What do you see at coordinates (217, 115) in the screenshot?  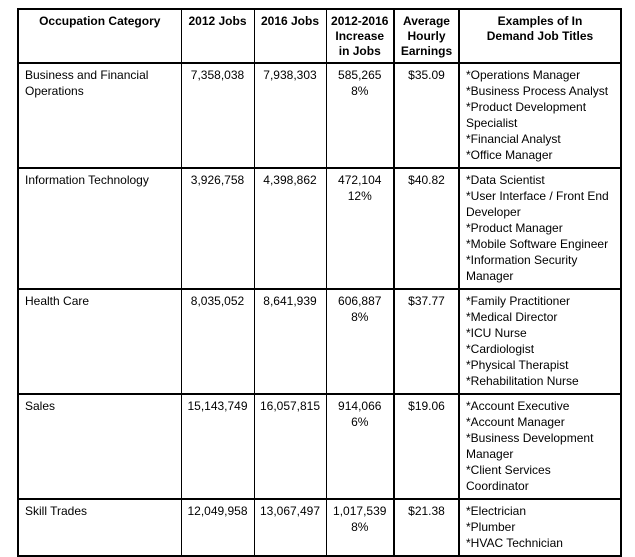 I see `cell-2012-jobs: 7,358,038` at bounding box center [217, 115].